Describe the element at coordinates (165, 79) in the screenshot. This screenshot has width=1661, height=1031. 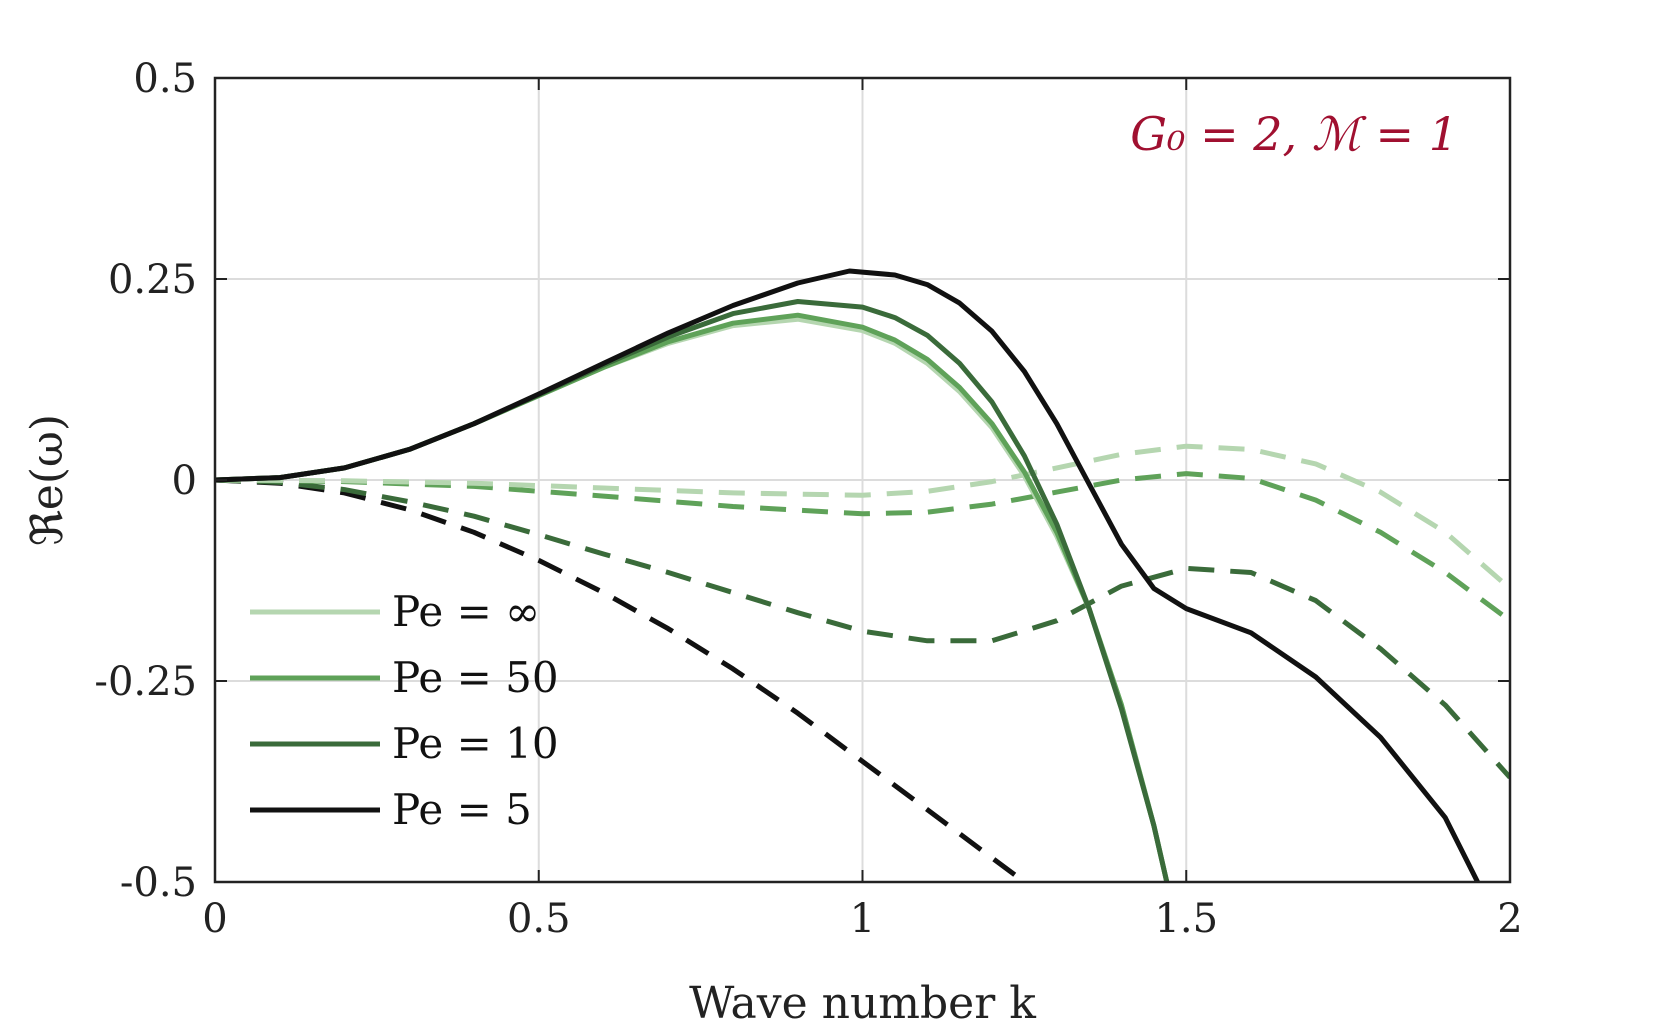
I see `y-tick-label: 0.5` at that location.